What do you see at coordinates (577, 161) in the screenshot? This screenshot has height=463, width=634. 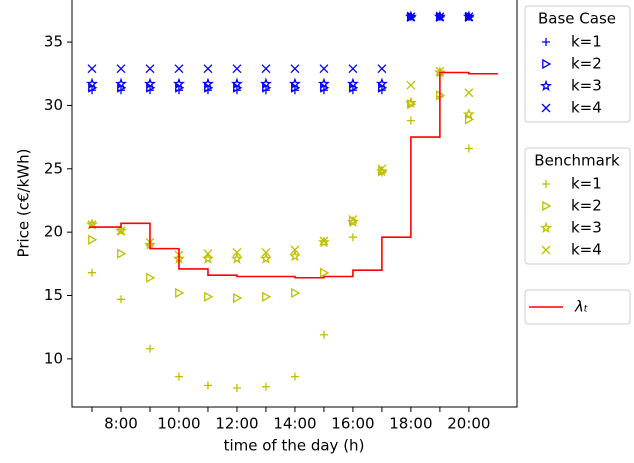 I see `legend-title: Benchmark` at bounding box center [577, 161].